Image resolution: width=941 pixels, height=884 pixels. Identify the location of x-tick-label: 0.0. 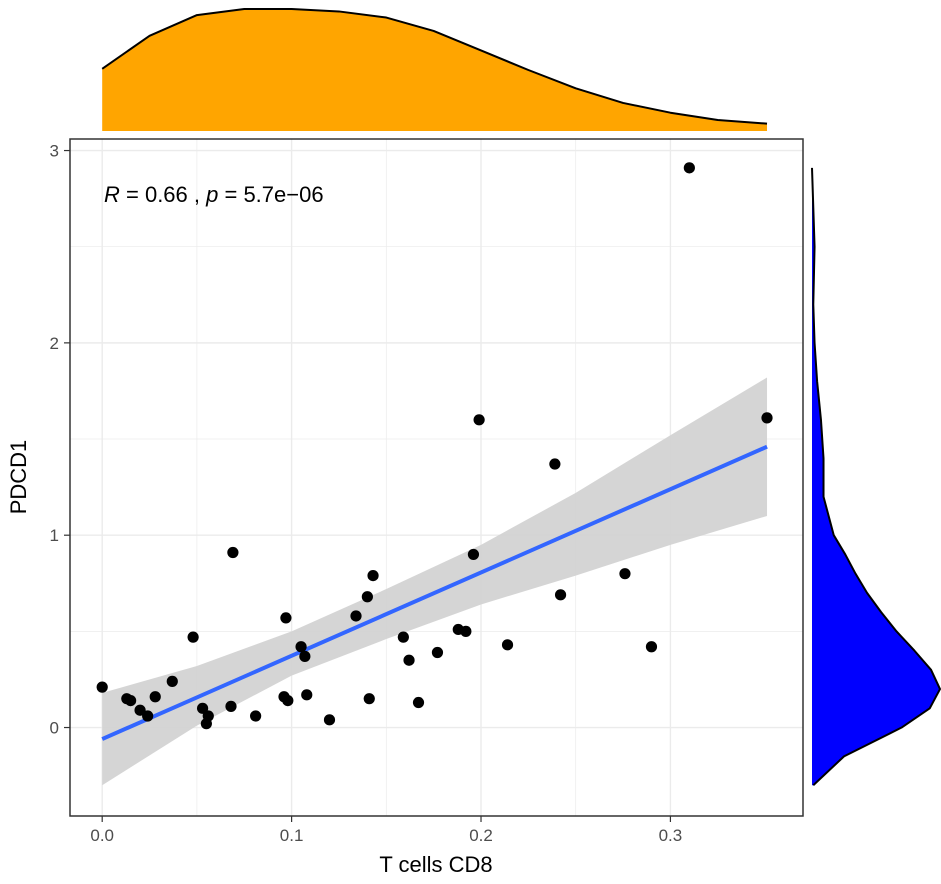
(102, 835).